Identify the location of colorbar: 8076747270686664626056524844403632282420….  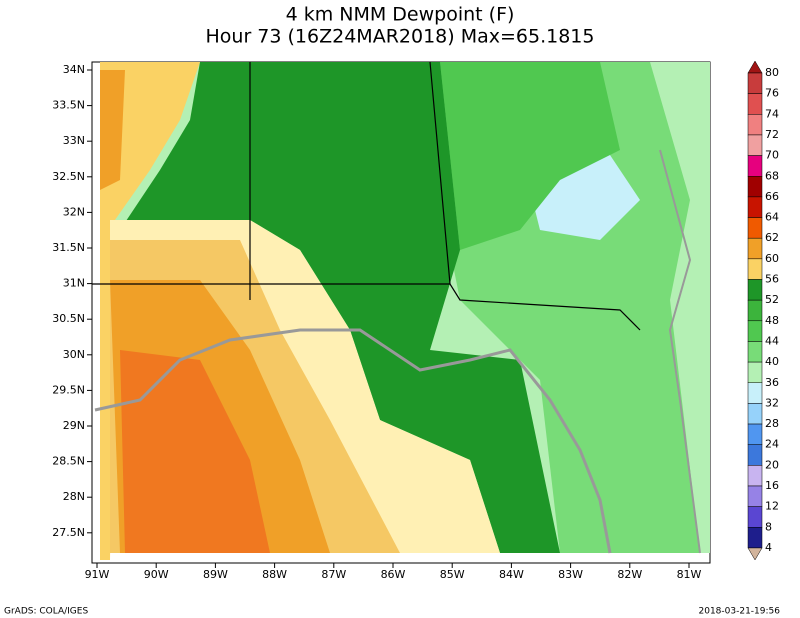
(763, 310).